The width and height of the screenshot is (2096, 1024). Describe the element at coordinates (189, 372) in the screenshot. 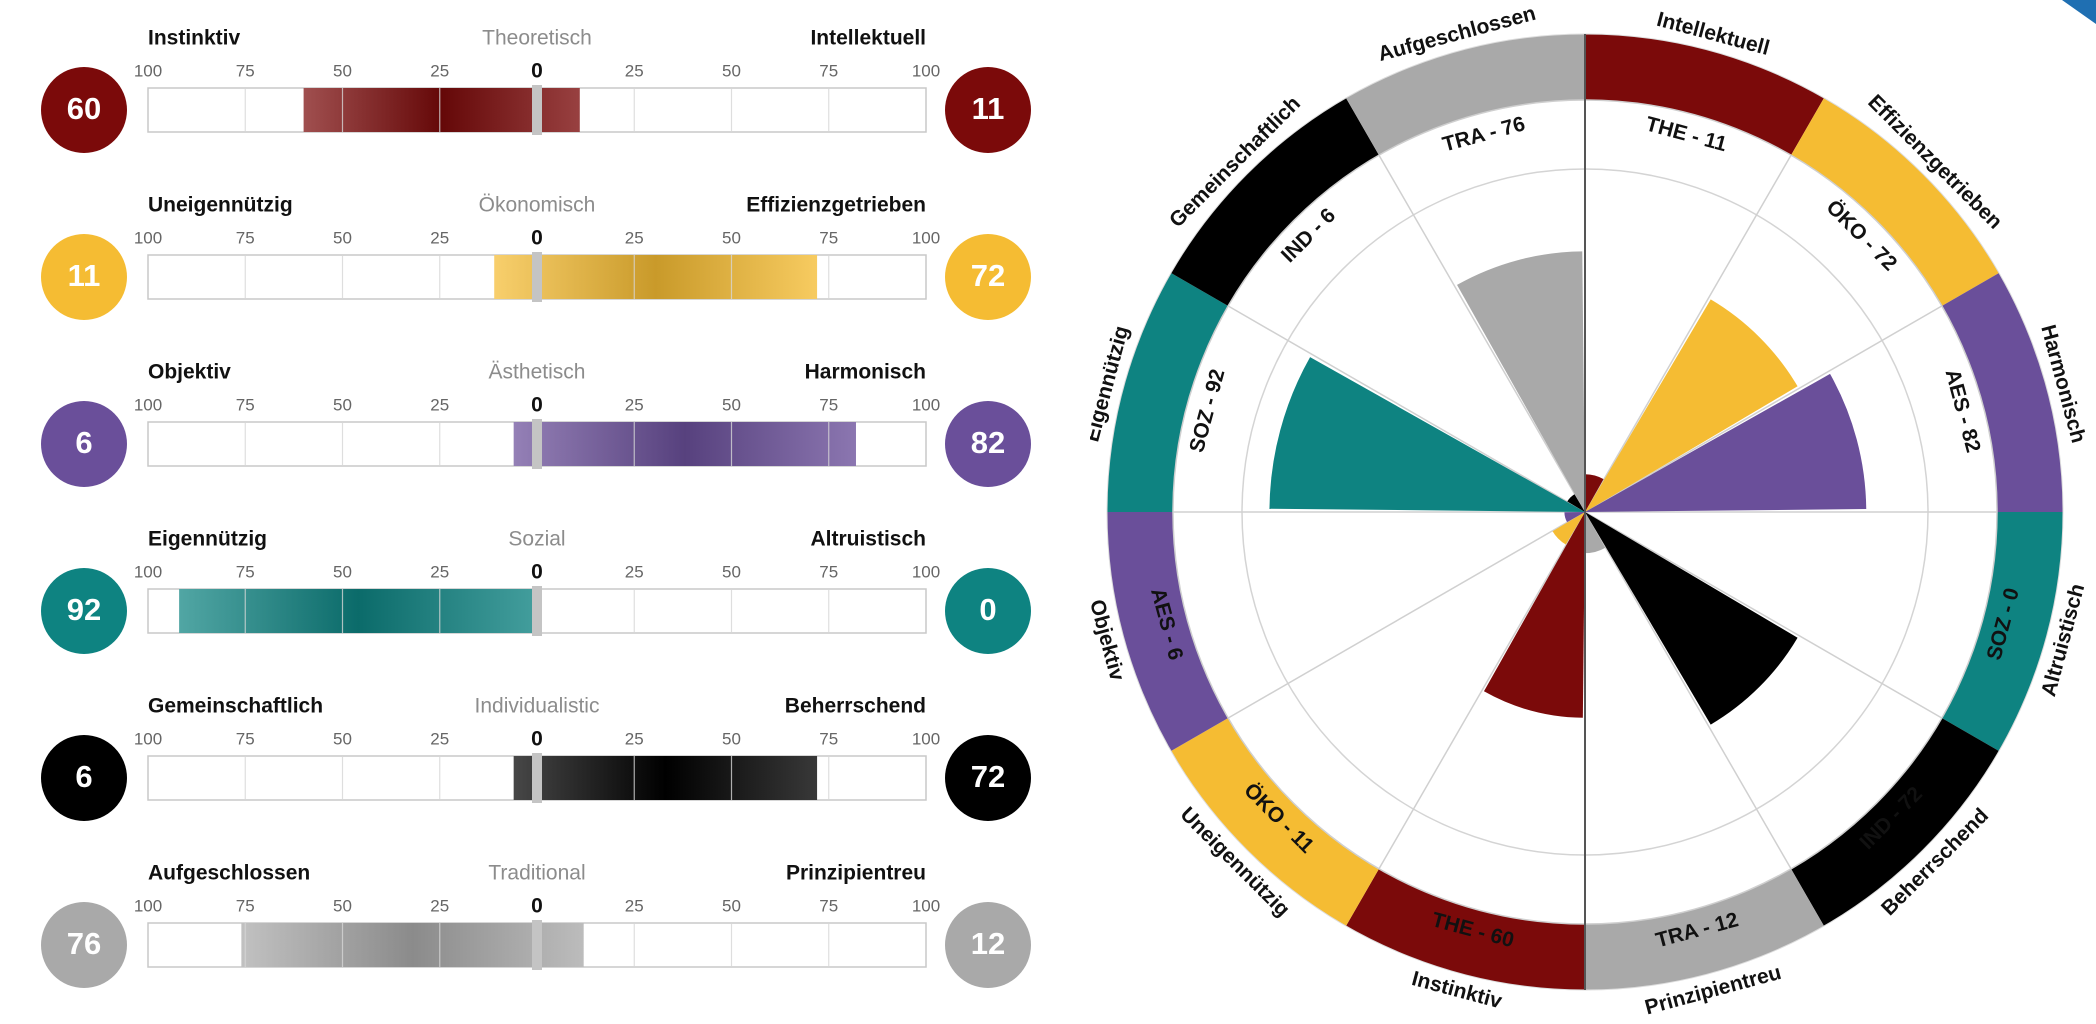

I see `left-pole-label: Objektiv` at that location.